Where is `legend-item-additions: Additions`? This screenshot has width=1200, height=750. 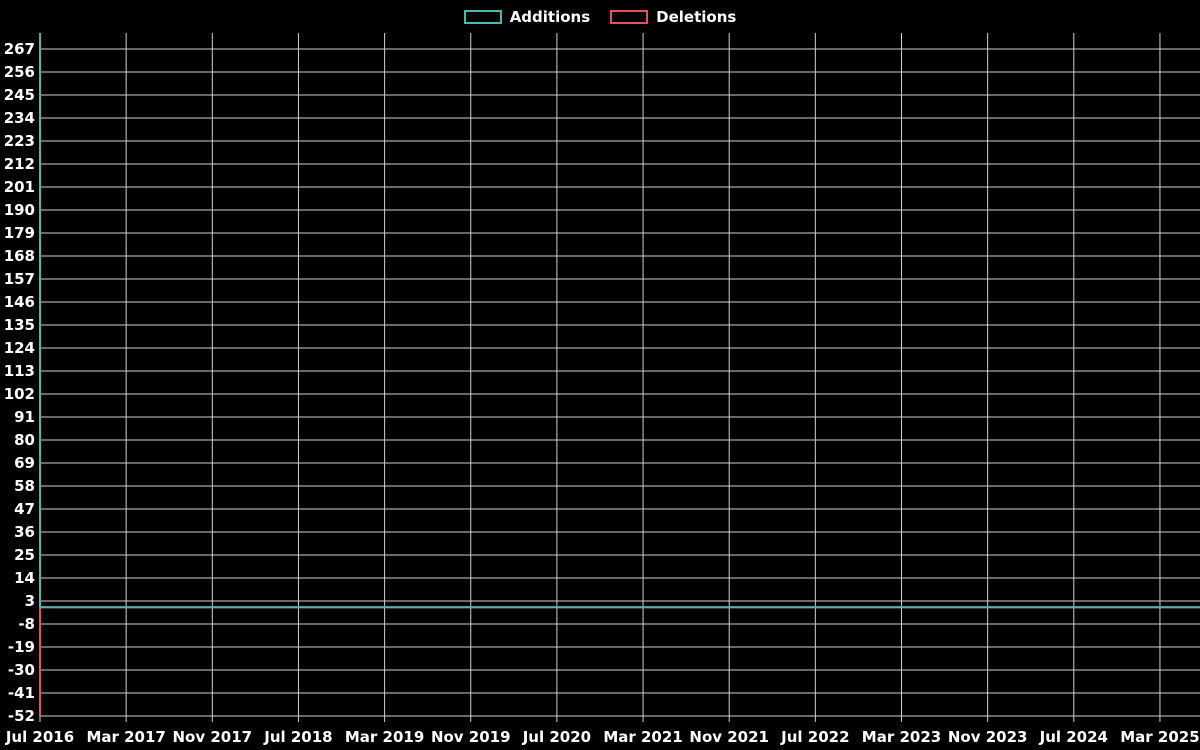 legend-item-additions: Additions is located at coordinates (527, 17).